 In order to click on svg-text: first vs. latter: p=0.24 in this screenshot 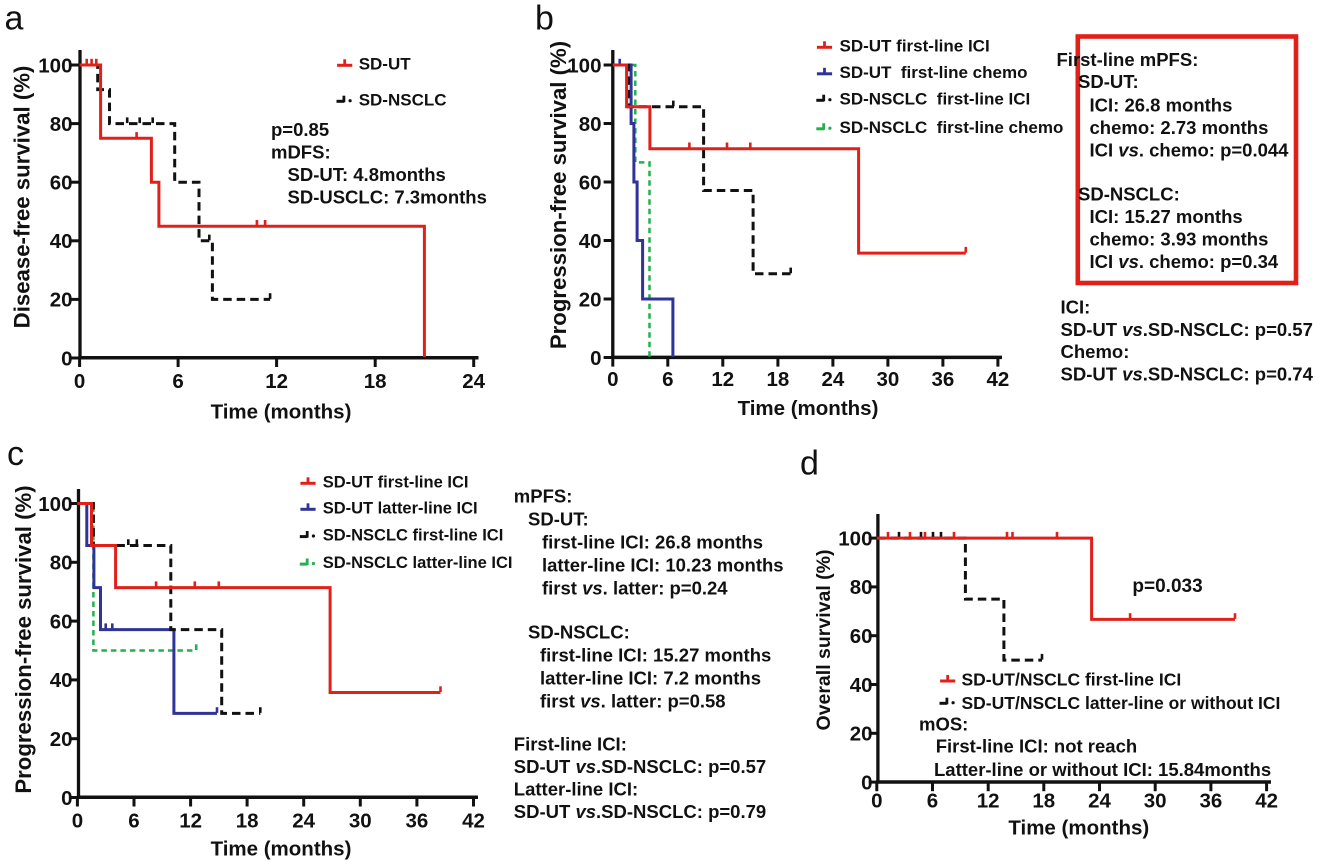, I will do `click(635, 588)`.